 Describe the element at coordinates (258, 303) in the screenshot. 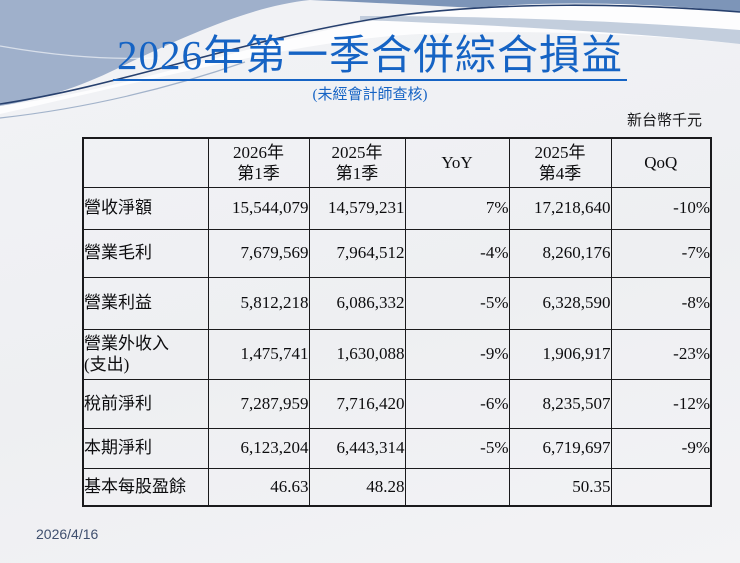

I see `cell-2026-q1: 5,812,218` at that location.